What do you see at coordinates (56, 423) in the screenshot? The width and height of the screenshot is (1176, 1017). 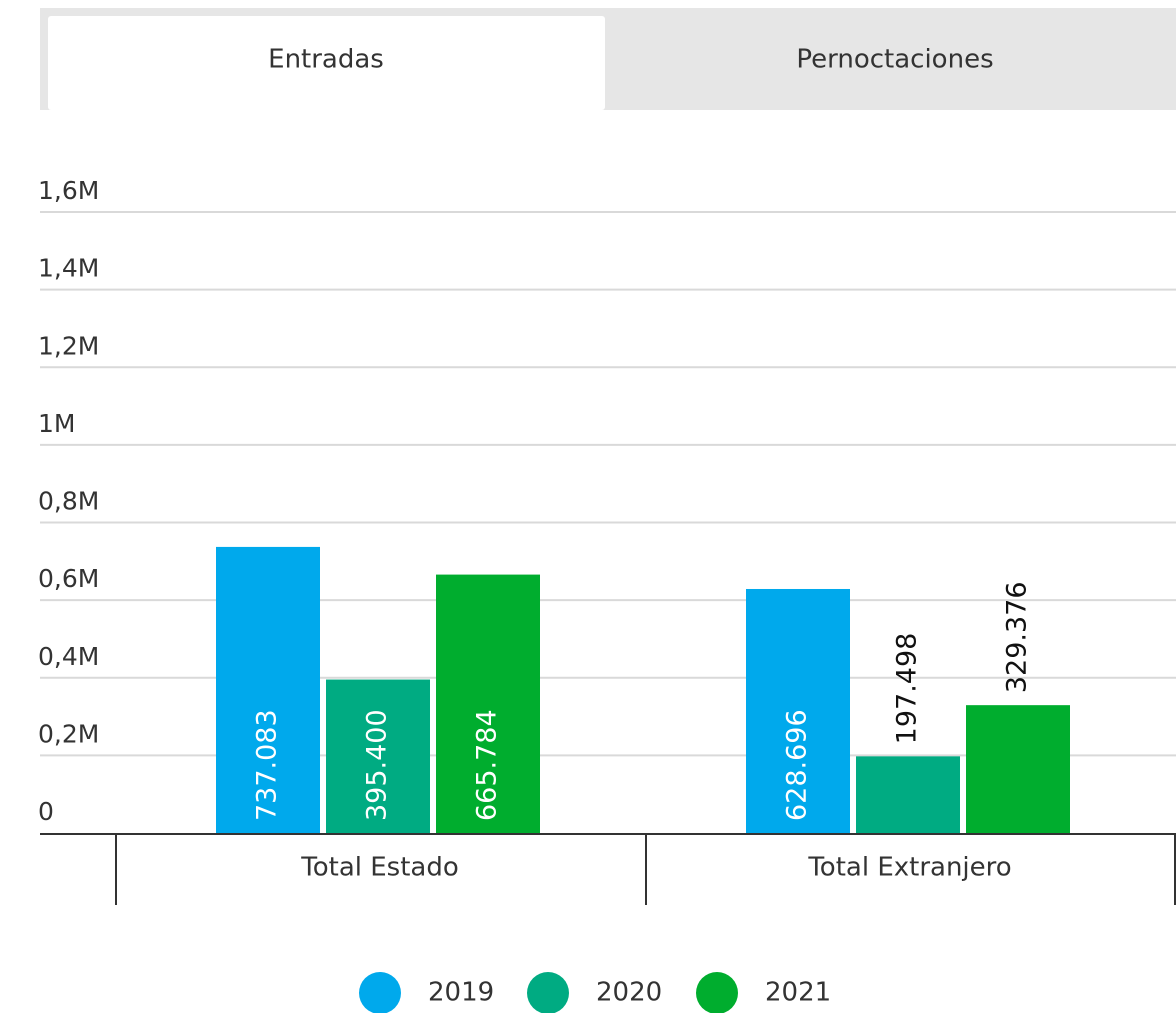 I see `y-tick-label: 1M` at bounding box center [56, 423].